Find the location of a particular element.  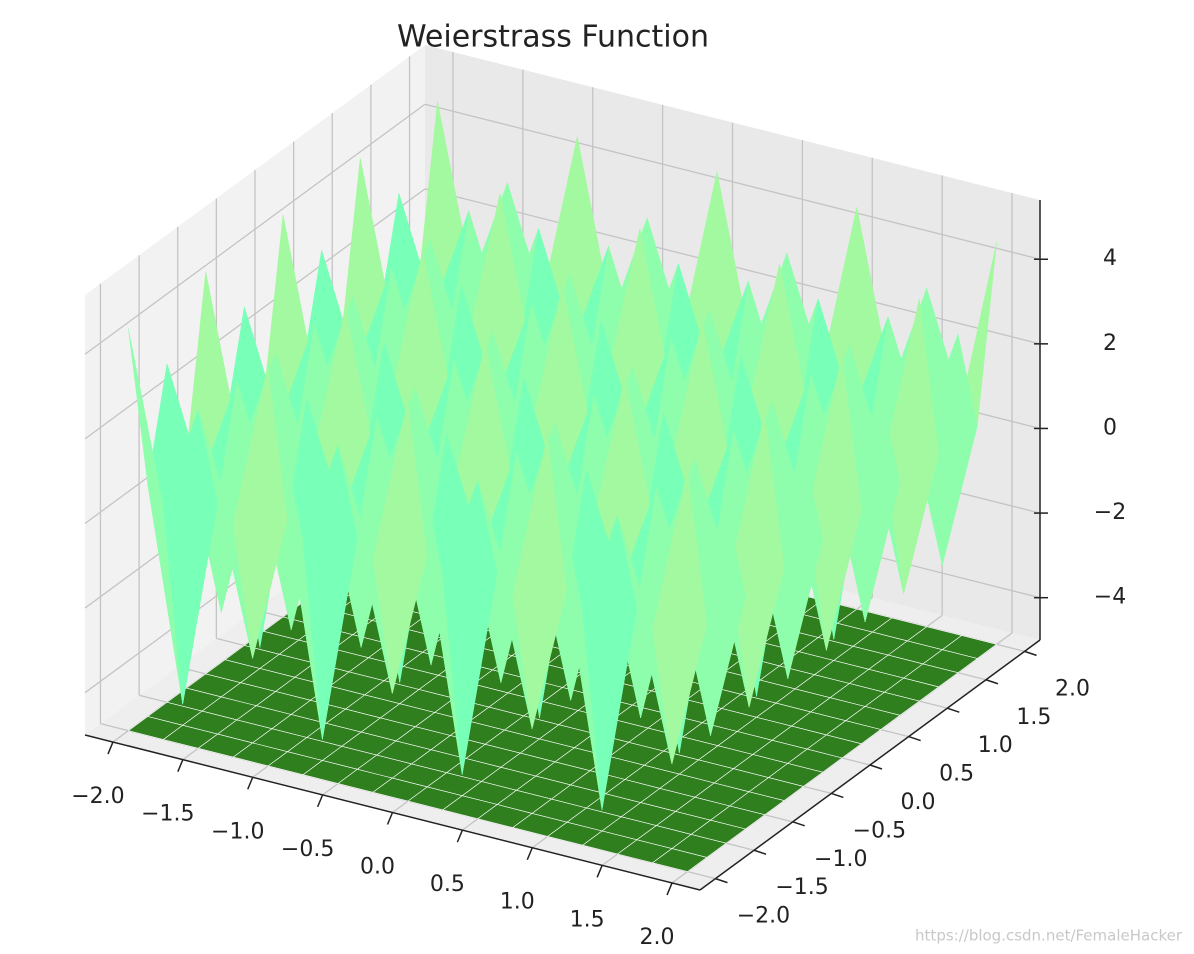

x-tick-label: 0.0 is located at coordinates (377, 867).